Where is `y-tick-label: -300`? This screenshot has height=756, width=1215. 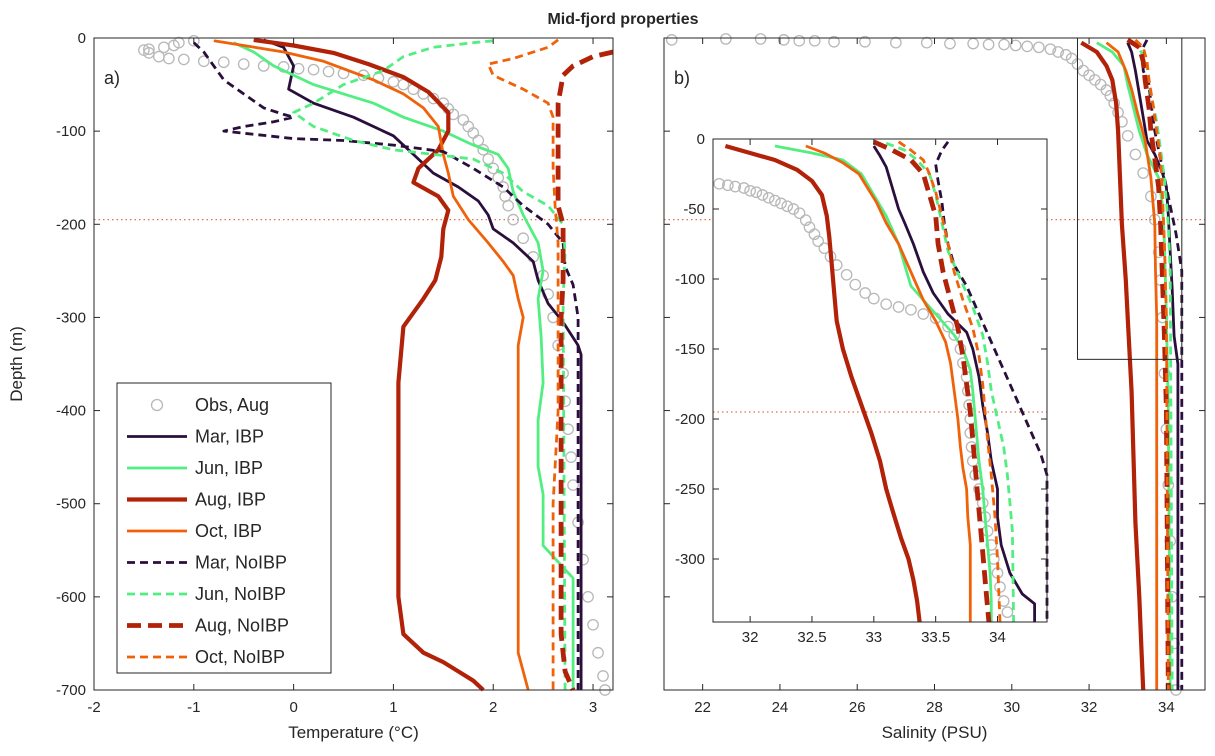 y-tick-label: -300 is located at coordinates (690, 559).